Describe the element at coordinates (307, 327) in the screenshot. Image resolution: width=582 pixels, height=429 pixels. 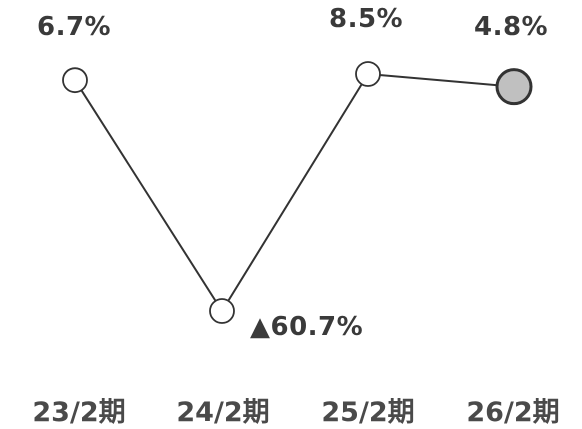
I see `data-label-24-2: ▲60.7%` at that location.